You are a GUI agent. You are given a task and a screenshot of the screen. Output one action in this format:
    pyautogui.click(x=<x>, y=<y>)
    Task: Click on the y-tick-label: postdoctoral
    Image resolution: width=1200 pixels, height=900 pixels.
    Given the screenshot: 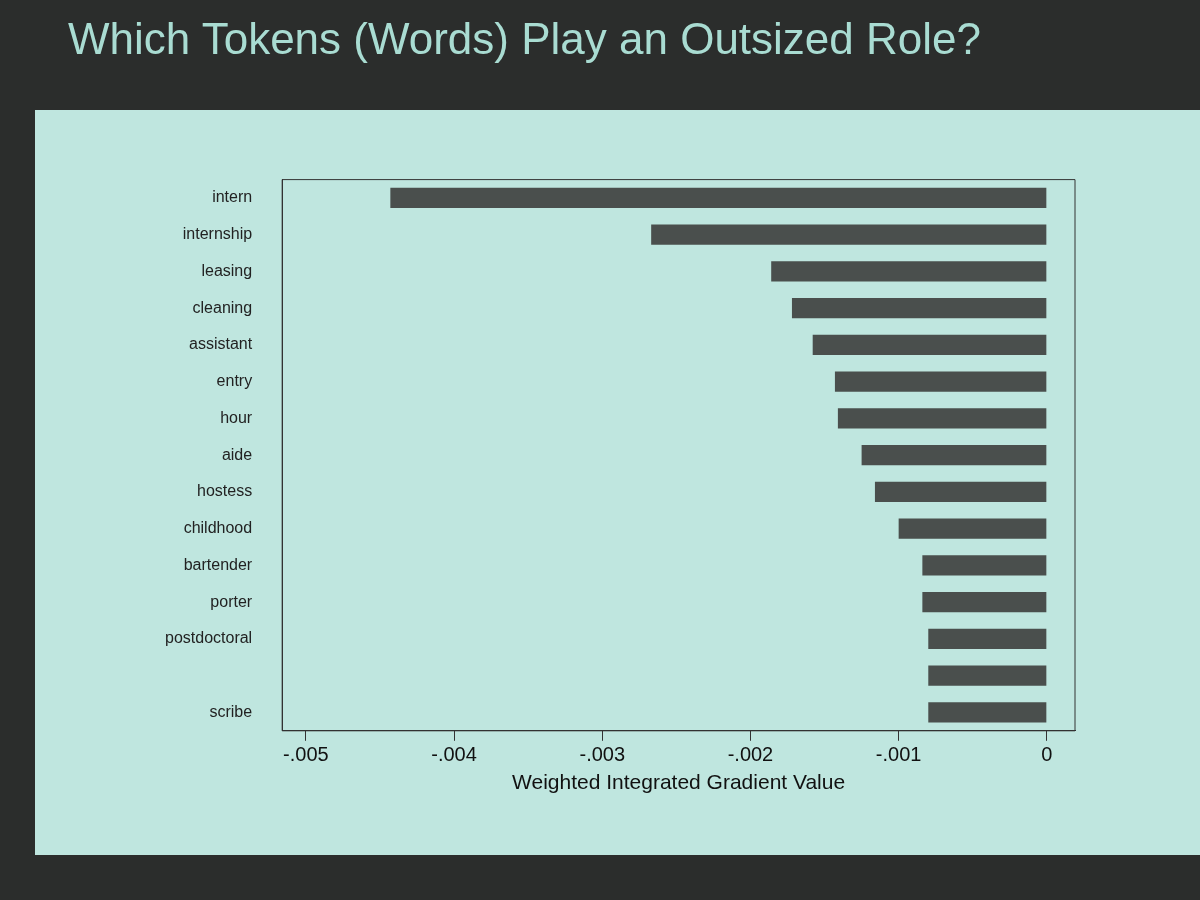 What is the action you would take?
    pyautogui.click(x=208, y=638)
    